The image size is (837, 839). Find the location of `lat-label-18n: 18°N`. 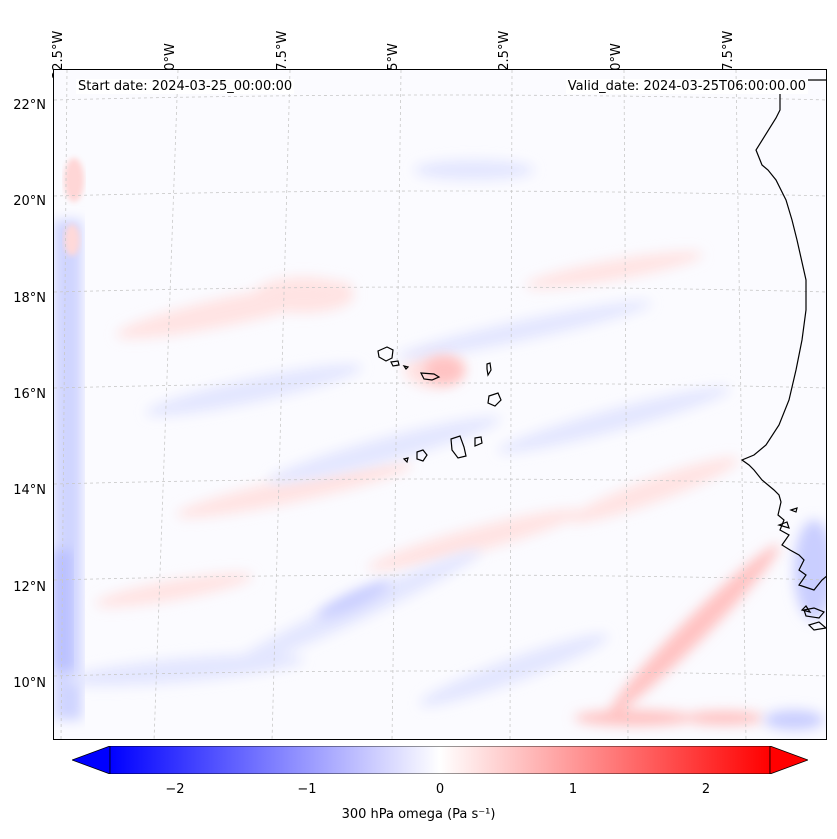

lat-label-18n: 18°N is located at coordinates (29, 298).